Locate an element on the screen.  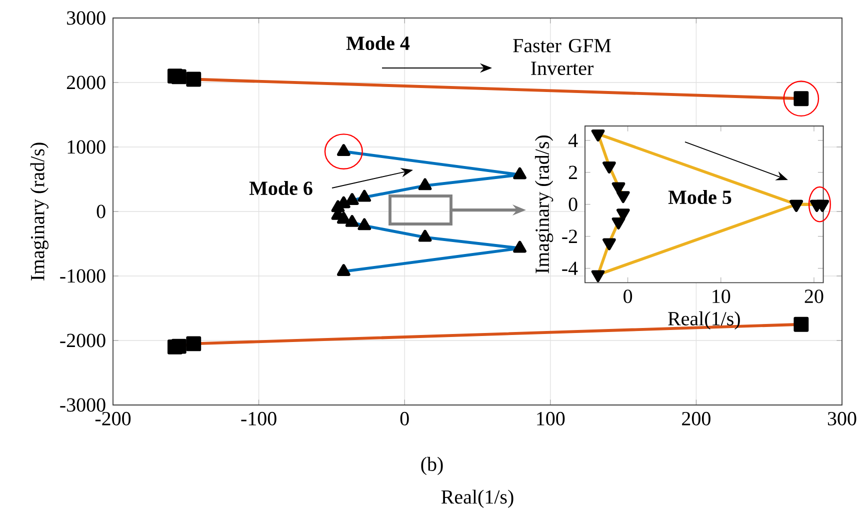
x-tick-label: 300 is located at coordinates (842, 419).